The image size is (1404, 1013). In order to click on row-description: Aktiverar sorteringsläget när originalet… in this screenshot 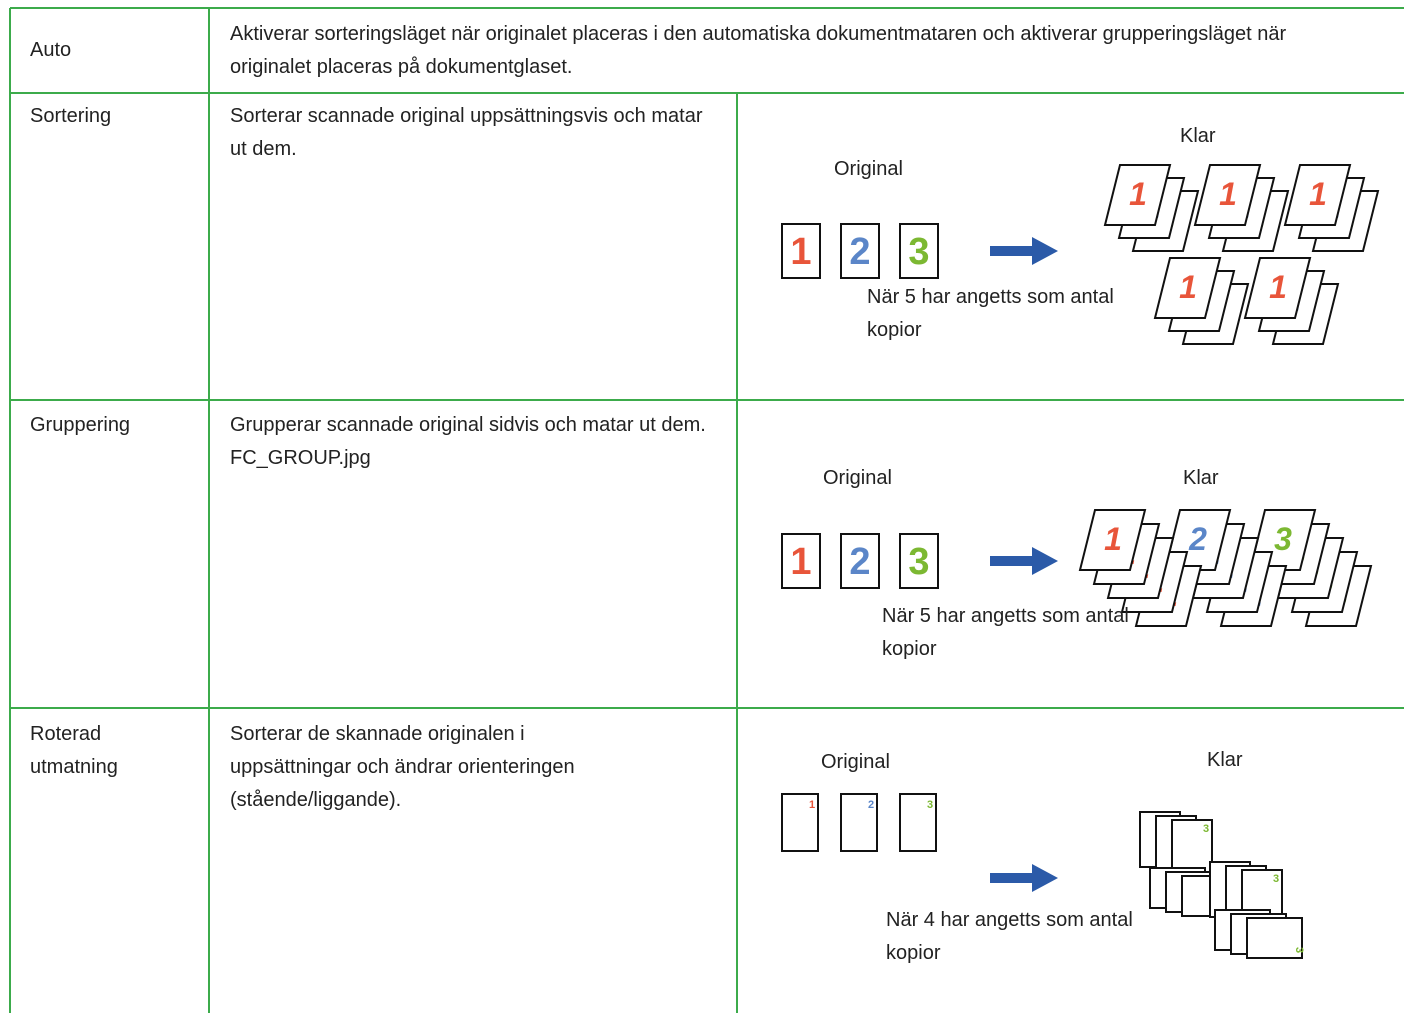, I will do `click(758, 50)`.